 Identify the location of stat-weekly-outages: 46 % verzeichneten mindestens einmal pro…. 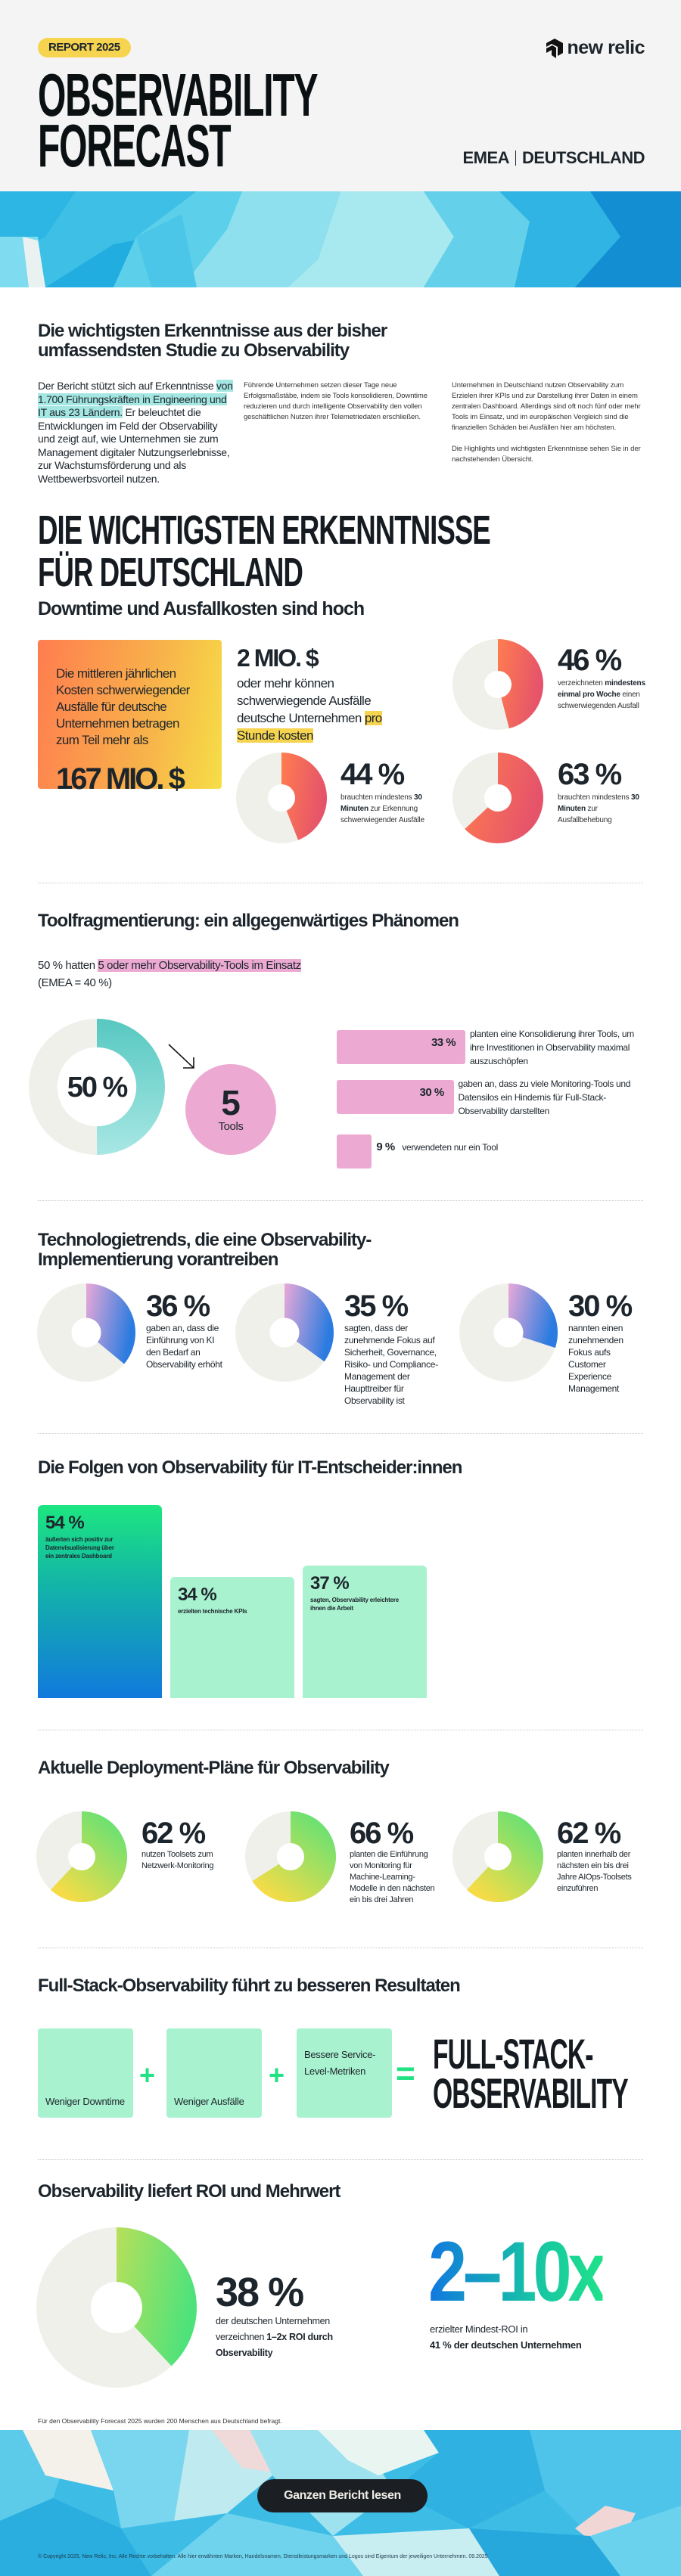
(603, 678).